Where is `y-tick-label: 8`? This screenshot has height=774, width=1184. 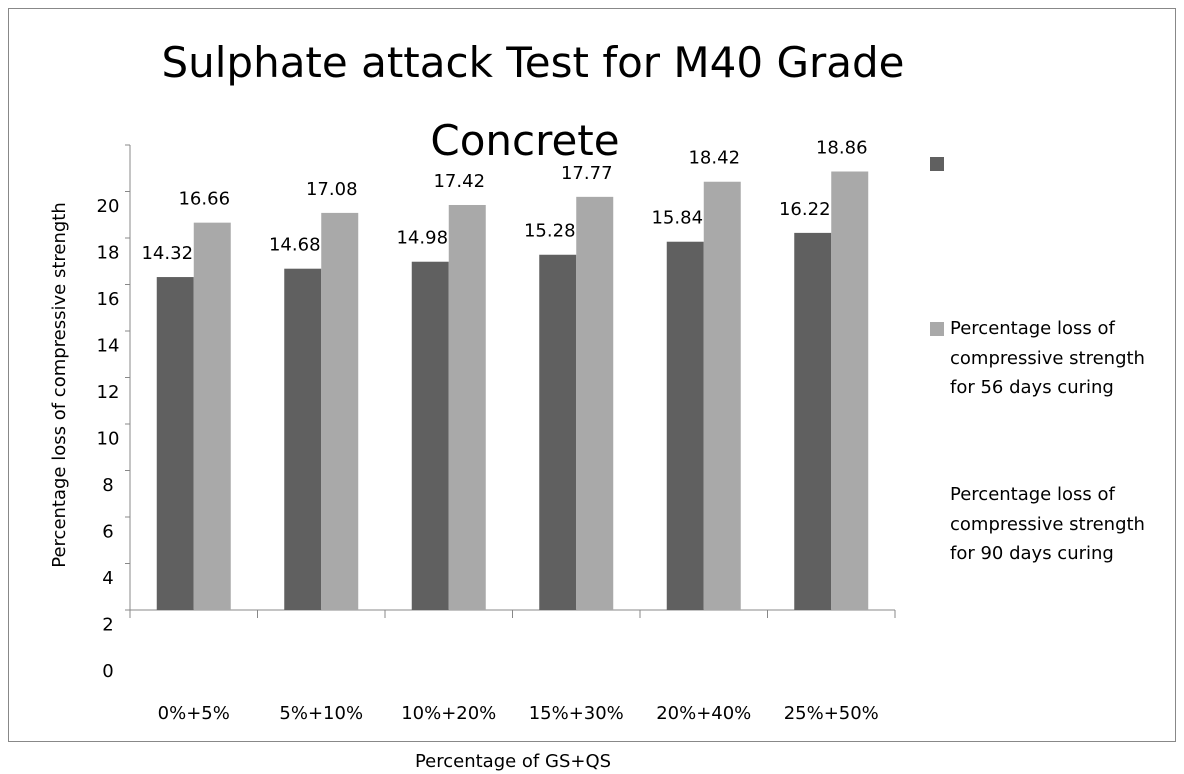 y-tick-label: 8 is located at coordinates (107, 485).